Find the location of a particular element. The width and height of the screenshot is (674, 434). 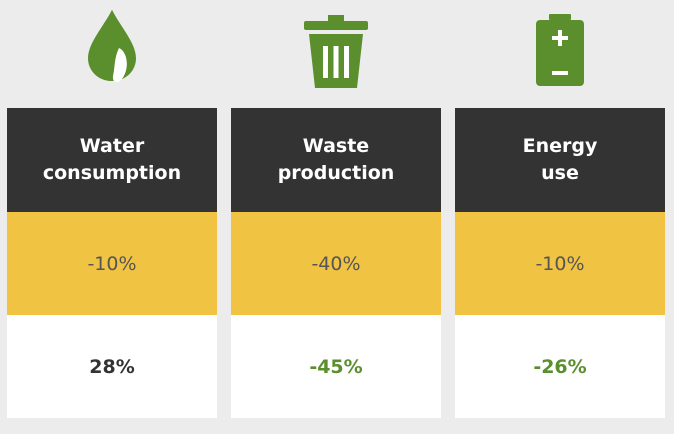

target-value: -40% is located at coordinates (336, 263).